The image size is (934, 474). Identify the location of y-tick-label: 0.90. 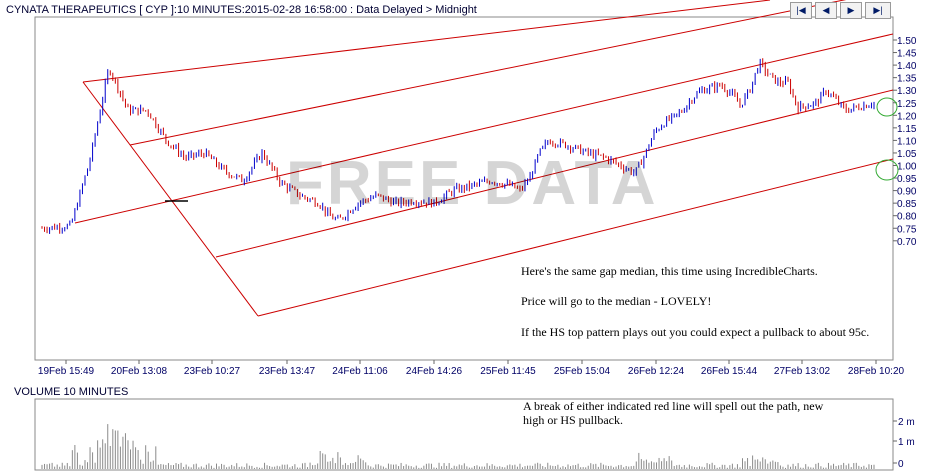
(907, 192).